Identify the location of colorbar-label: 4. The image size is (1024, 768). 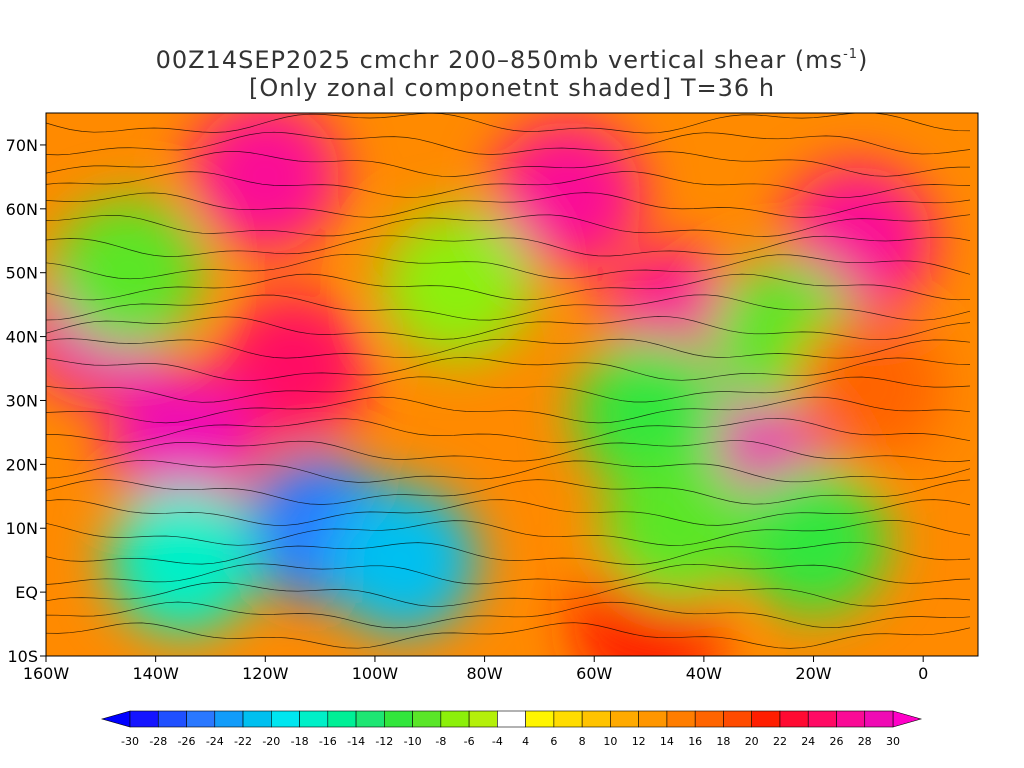
(525, 741).